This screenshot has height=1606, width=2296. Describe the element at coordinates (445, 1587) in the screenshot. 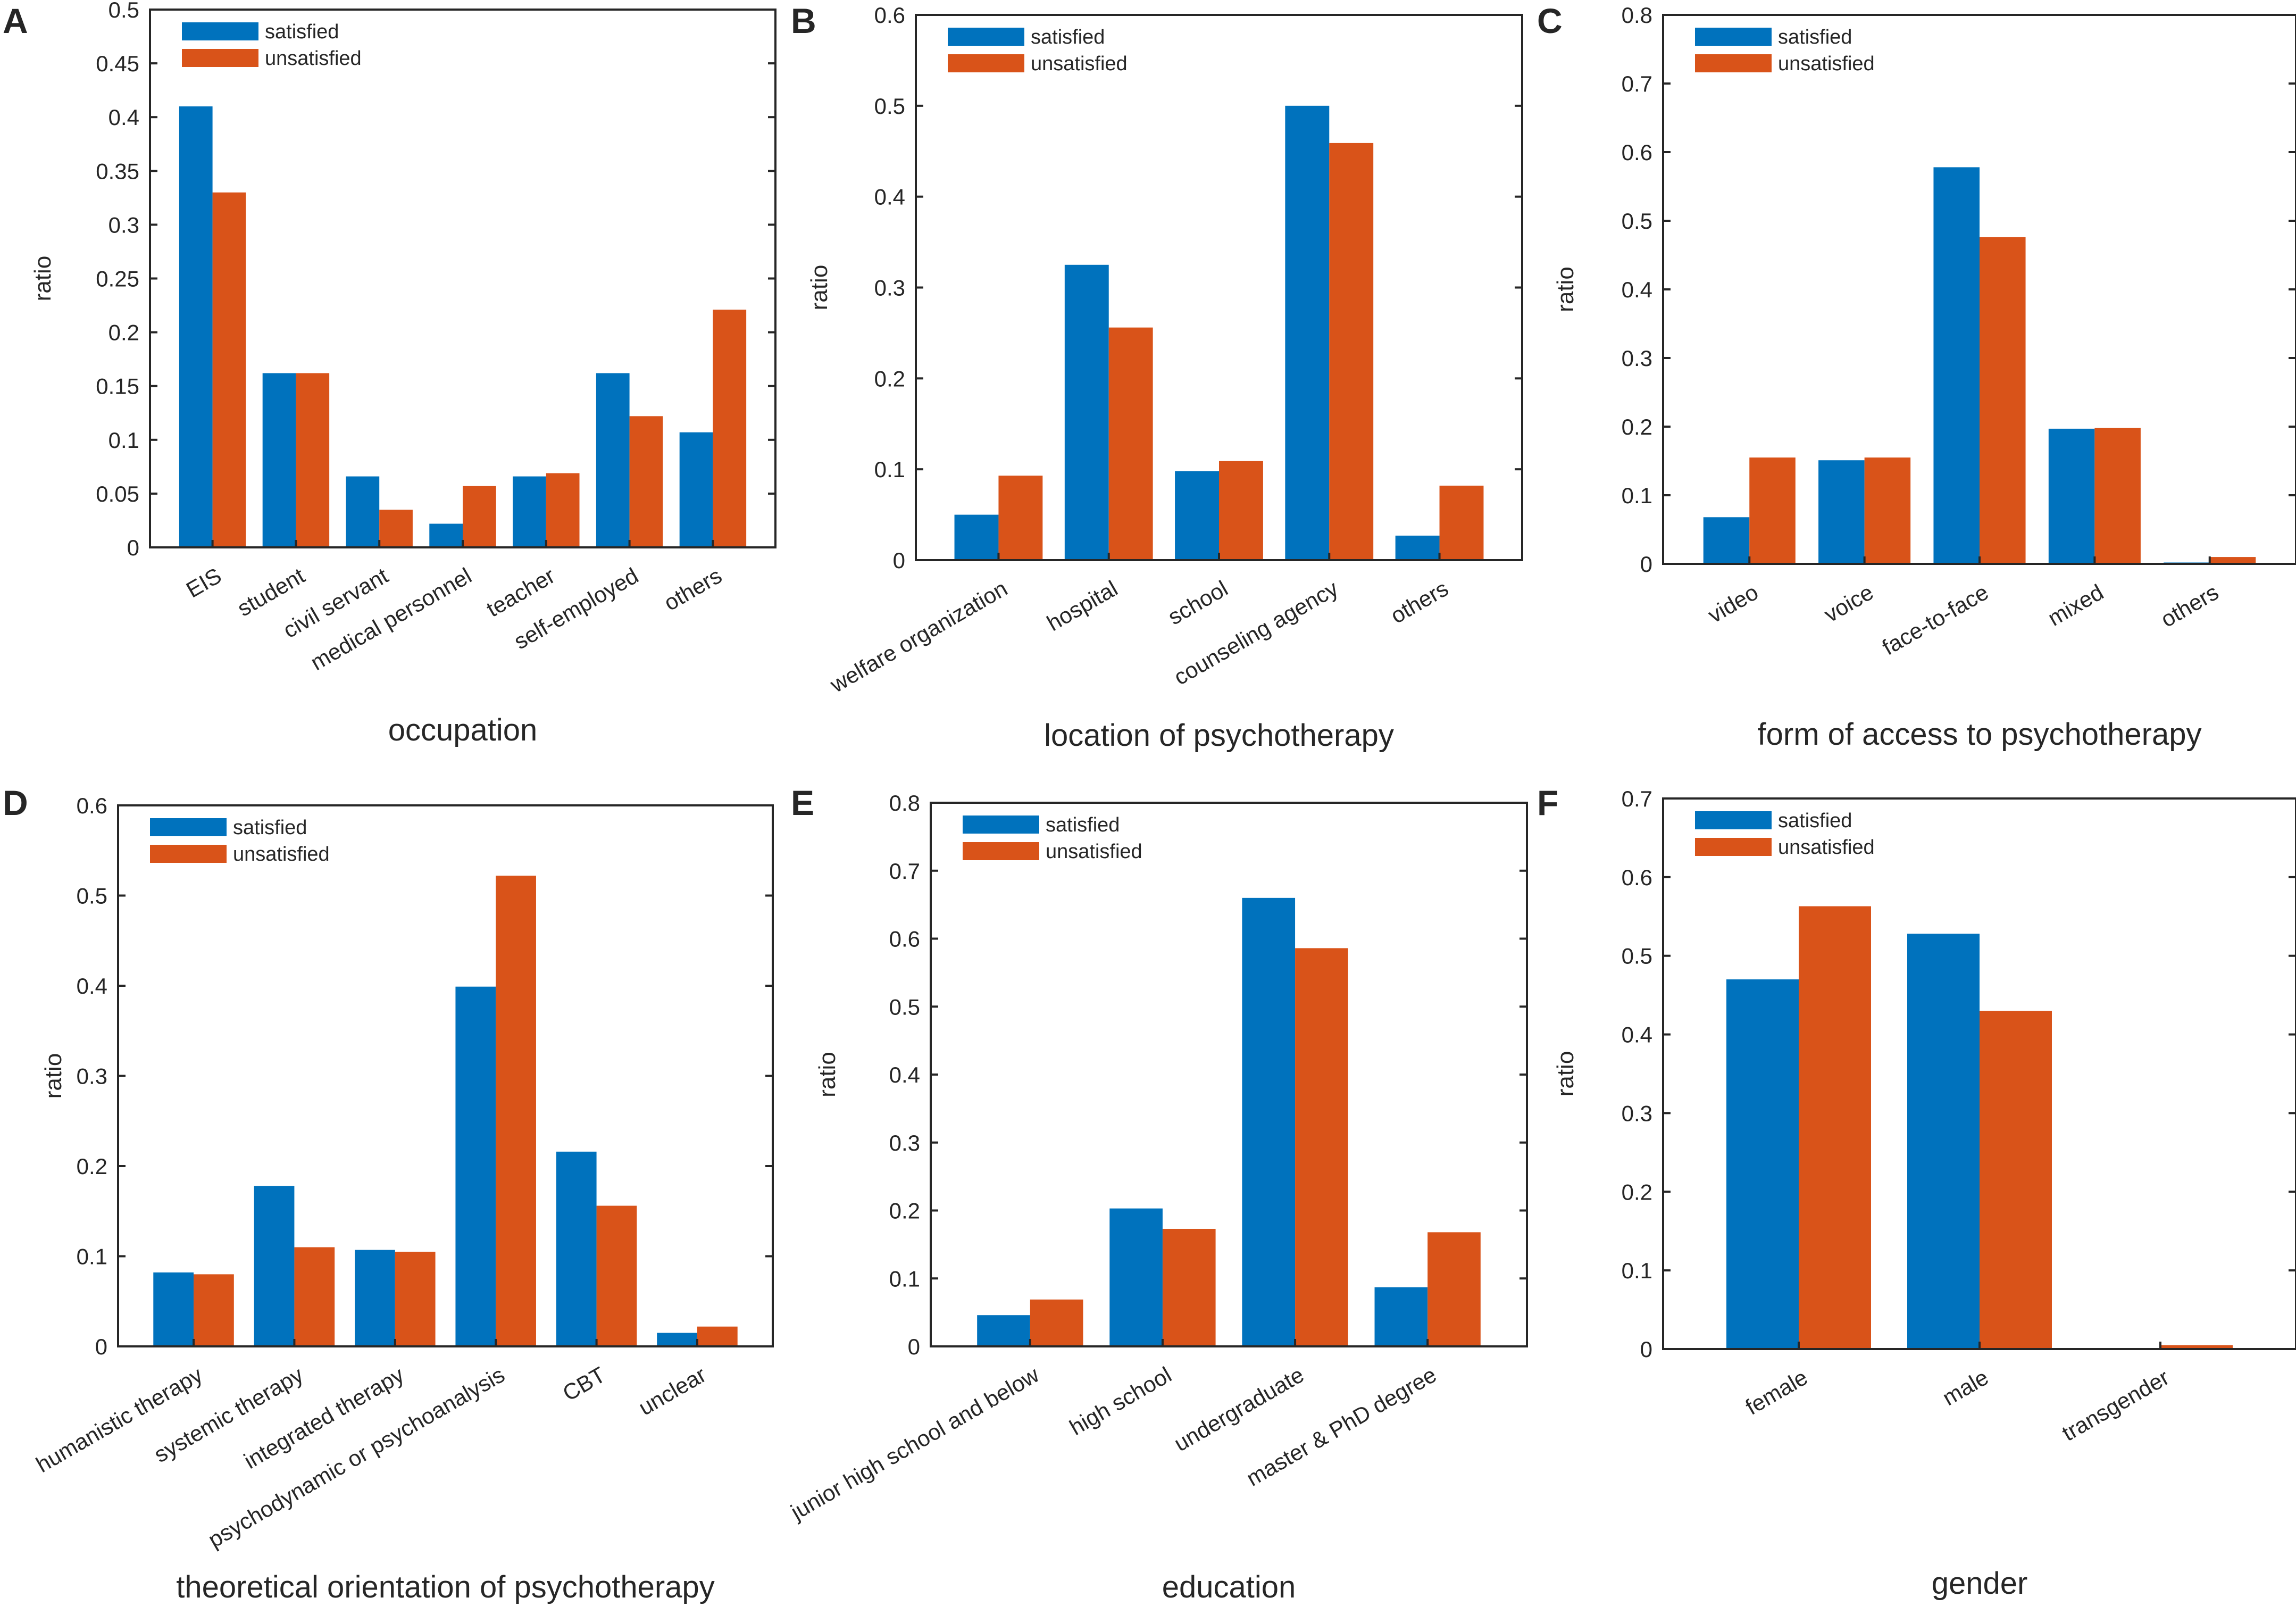

I see `x-axis-label: theoretical orientation of psychotherapy` at that location.